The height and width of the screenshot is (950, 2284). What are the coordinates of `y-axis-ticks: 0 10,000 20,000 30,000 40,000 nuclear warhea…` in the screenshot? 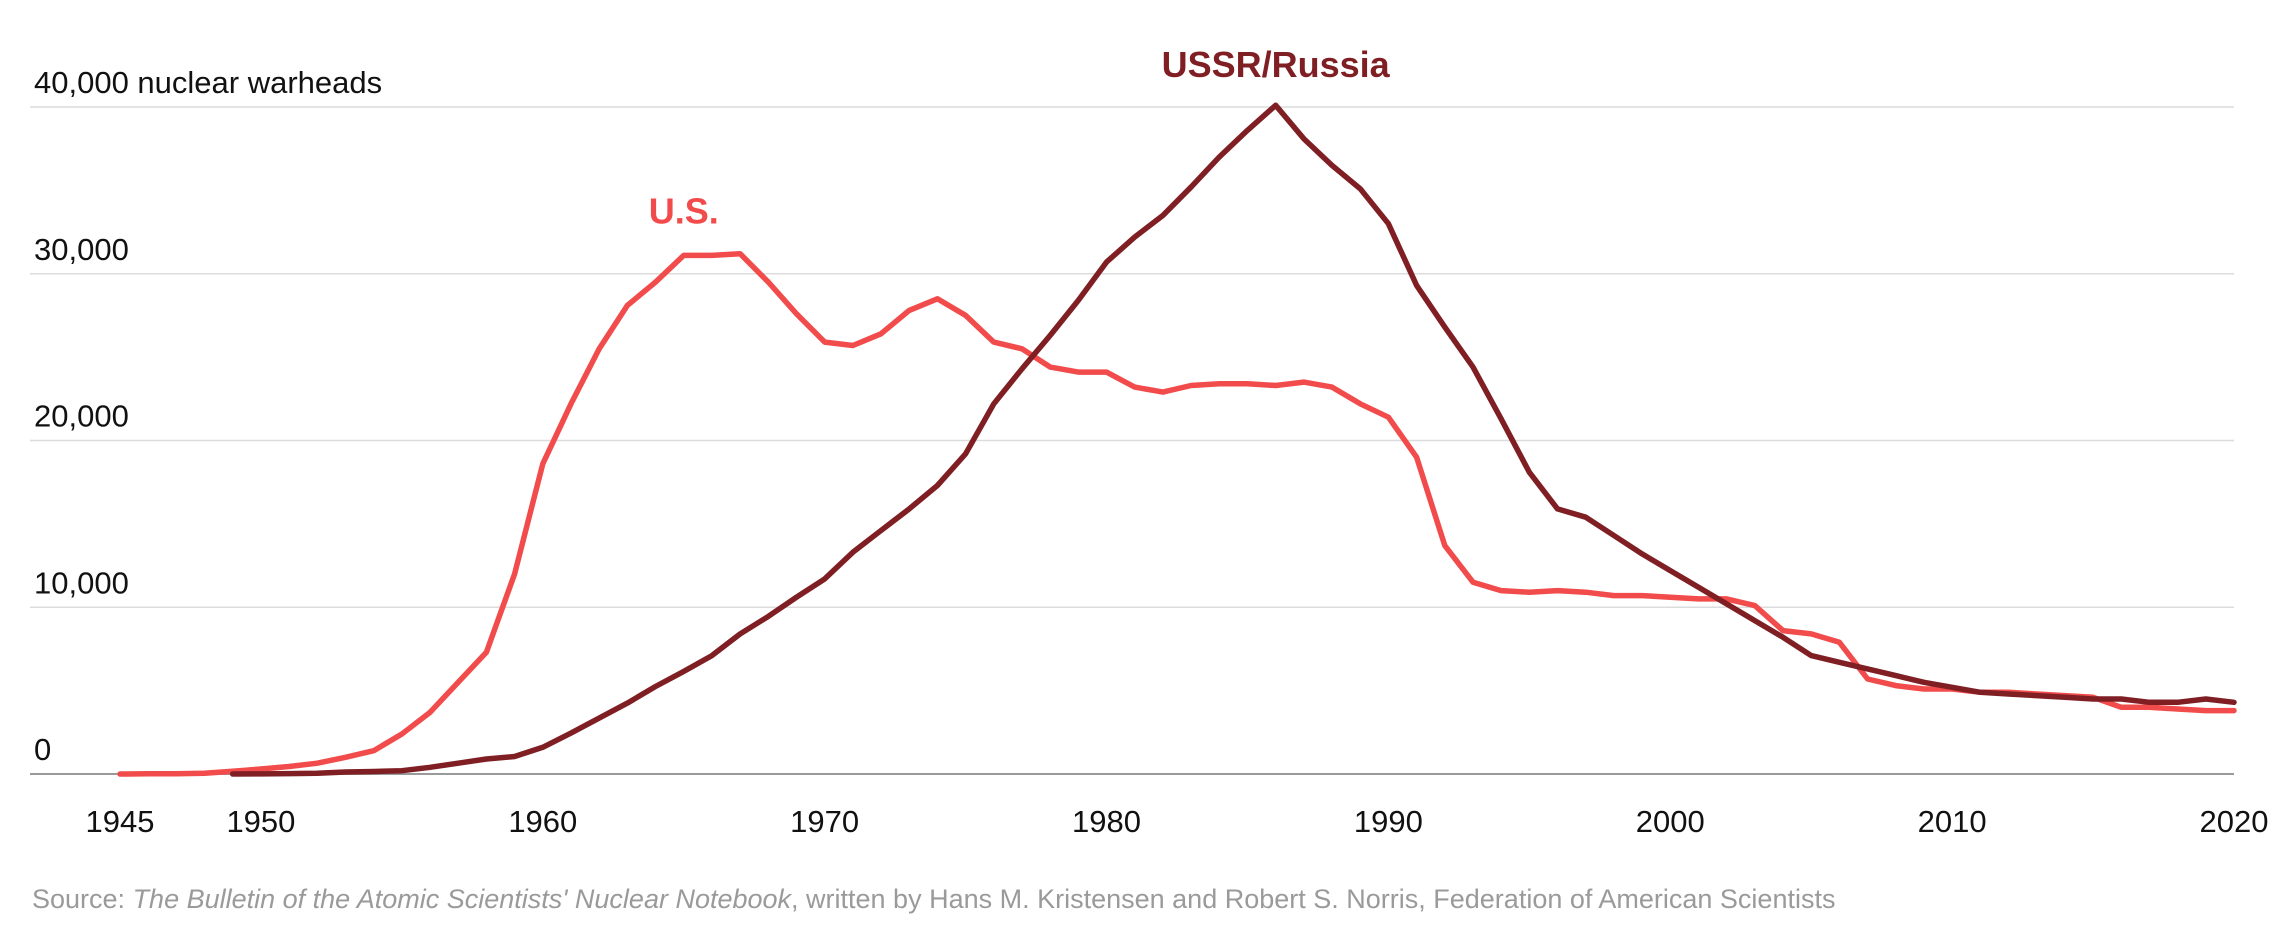 It's located at (208, 416).